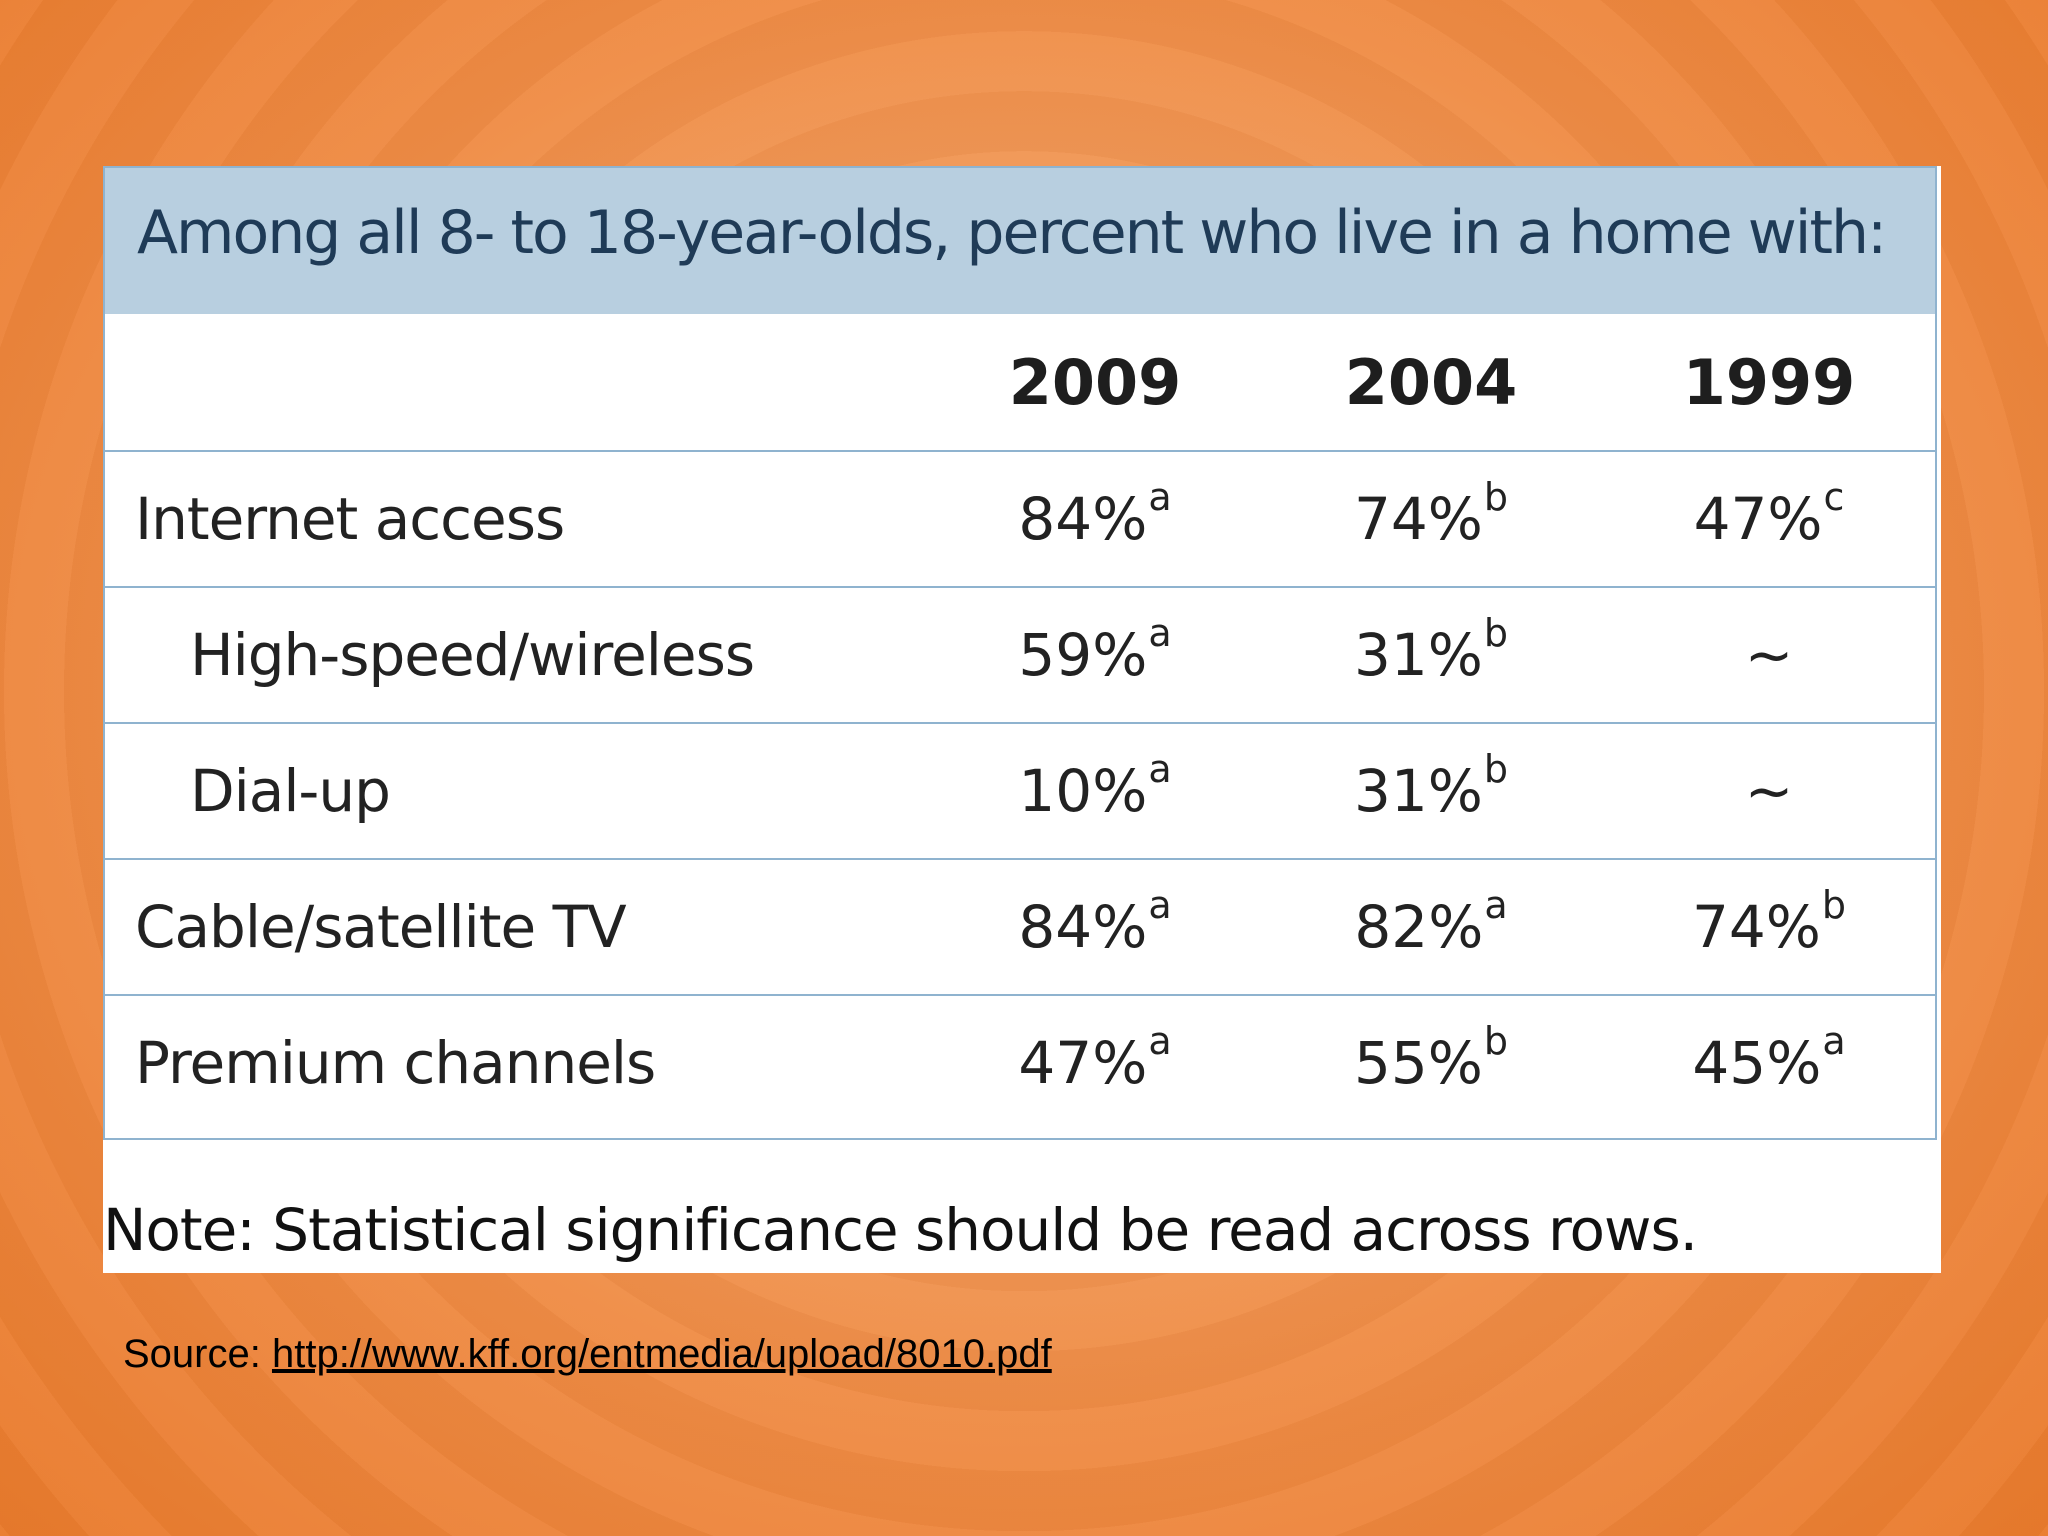  I want to click on source-label: Source:, so click(197, 1354).